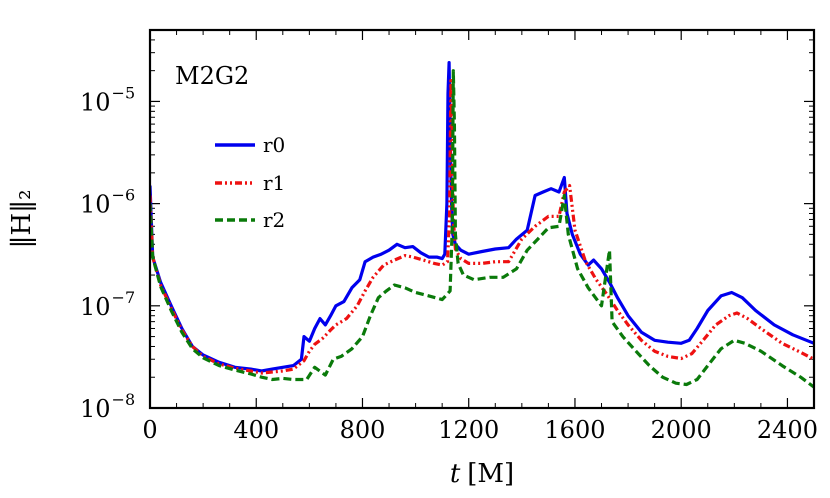 The height and width of the screenshot is (498, 830). What do you see at coordinates (274, 183) in the screenshot?
I see `legend-label-r1: r1` at bounding box center [274, 183].